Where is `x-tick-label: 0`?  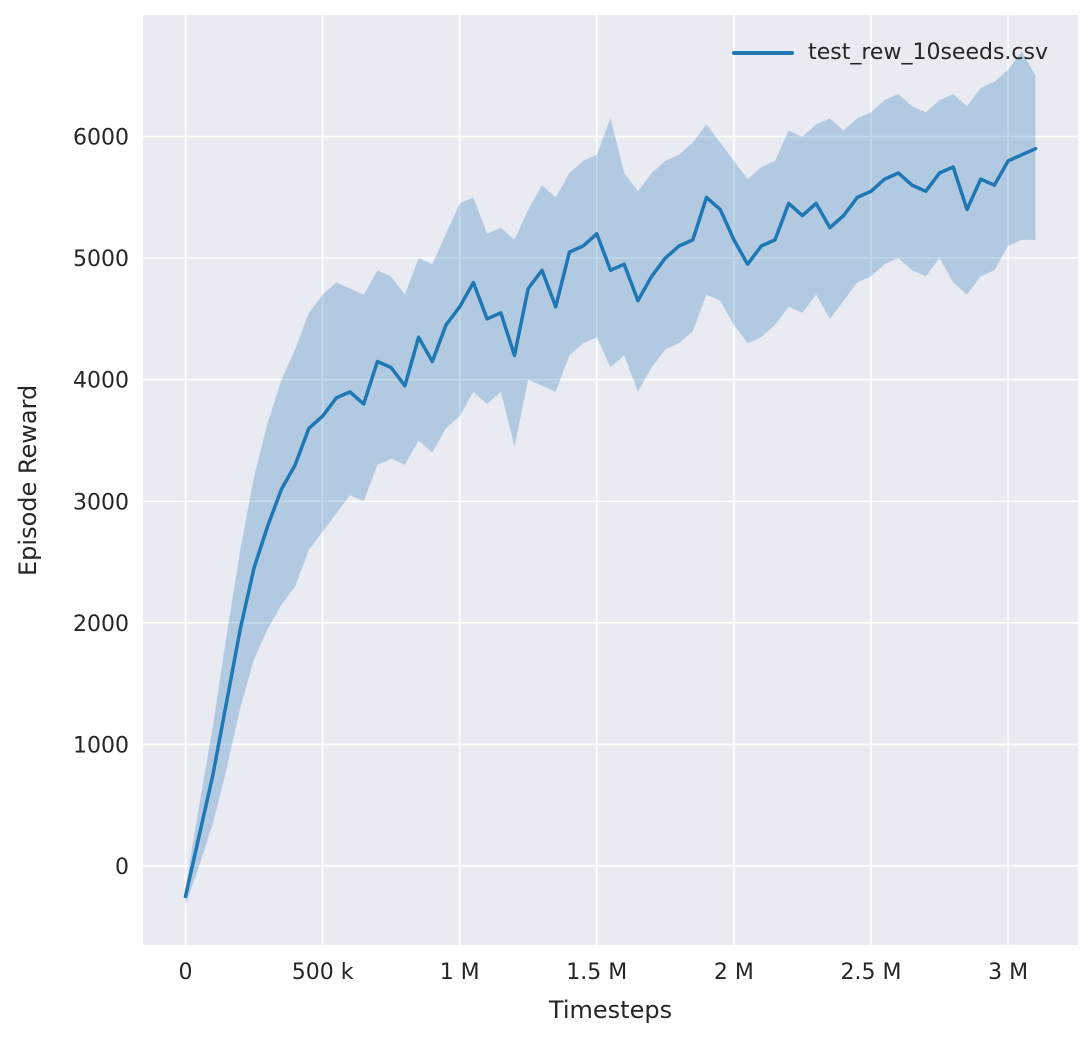 x-tick-label: 0 is located at coordinates (186, 972).